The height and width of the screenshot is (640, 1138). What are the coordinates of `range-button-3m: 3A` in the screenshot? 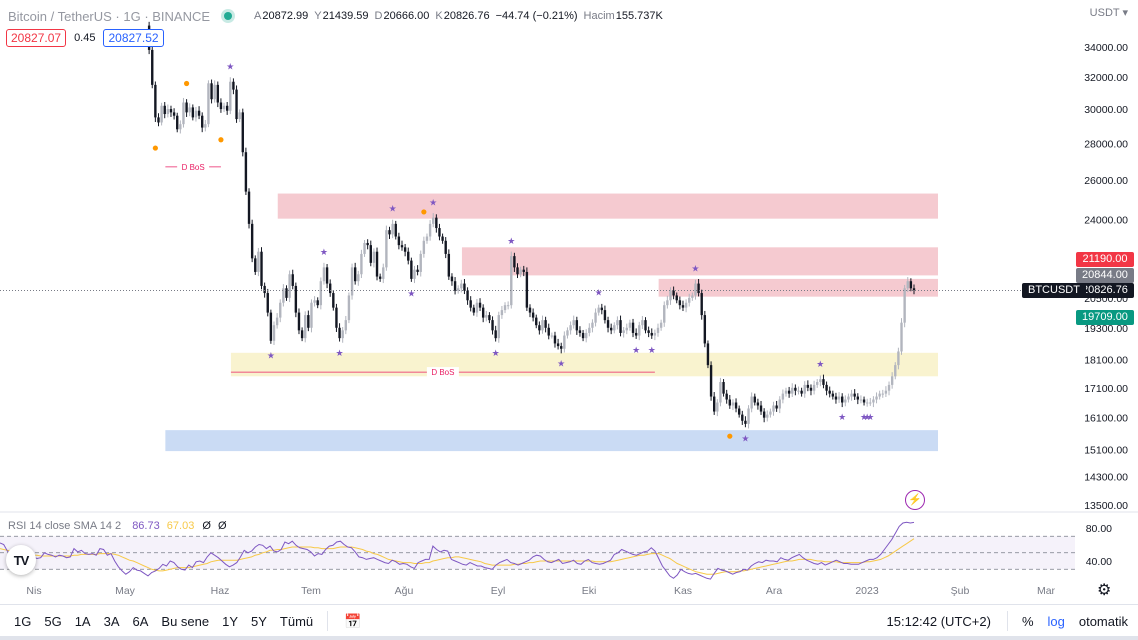 It's located at (111, 621).